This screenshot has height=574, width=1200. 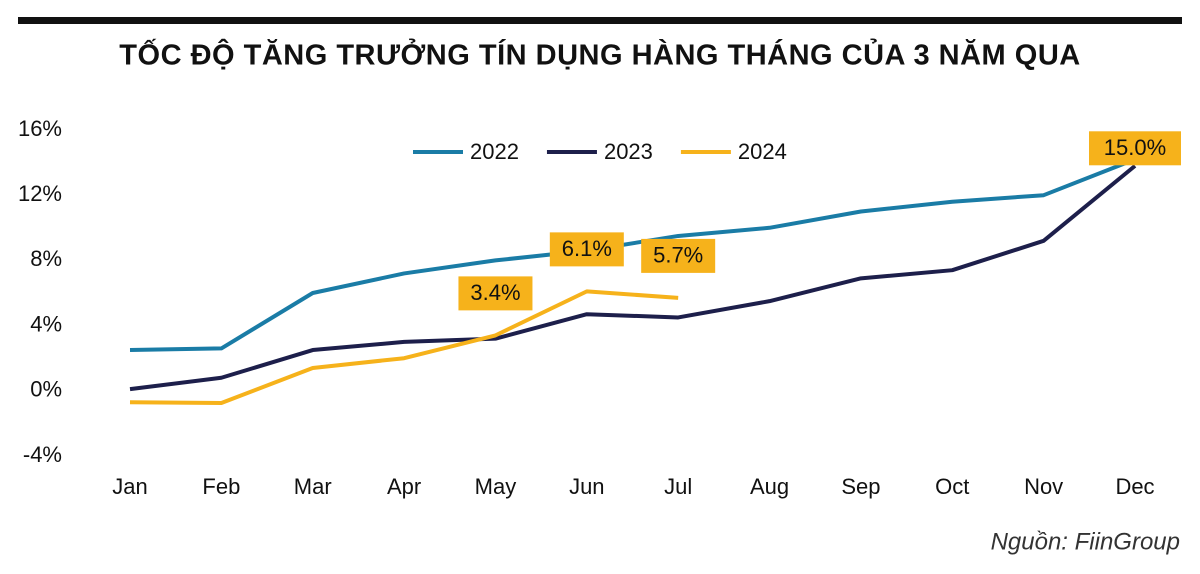 What do you see at coordinates (221, 486) in the screenshot?
I see `x-tick-label: Feb` at bounding box center [221, 486].